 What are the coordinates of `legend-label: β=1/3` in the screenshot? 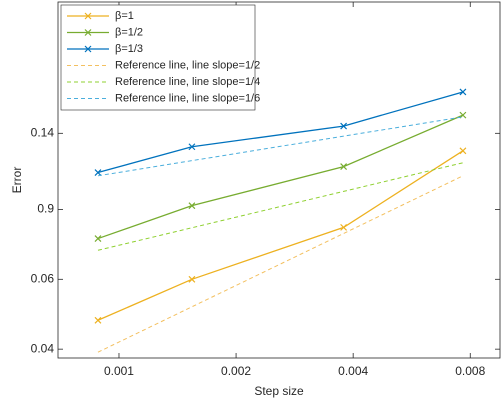 It's located at (129, 49).